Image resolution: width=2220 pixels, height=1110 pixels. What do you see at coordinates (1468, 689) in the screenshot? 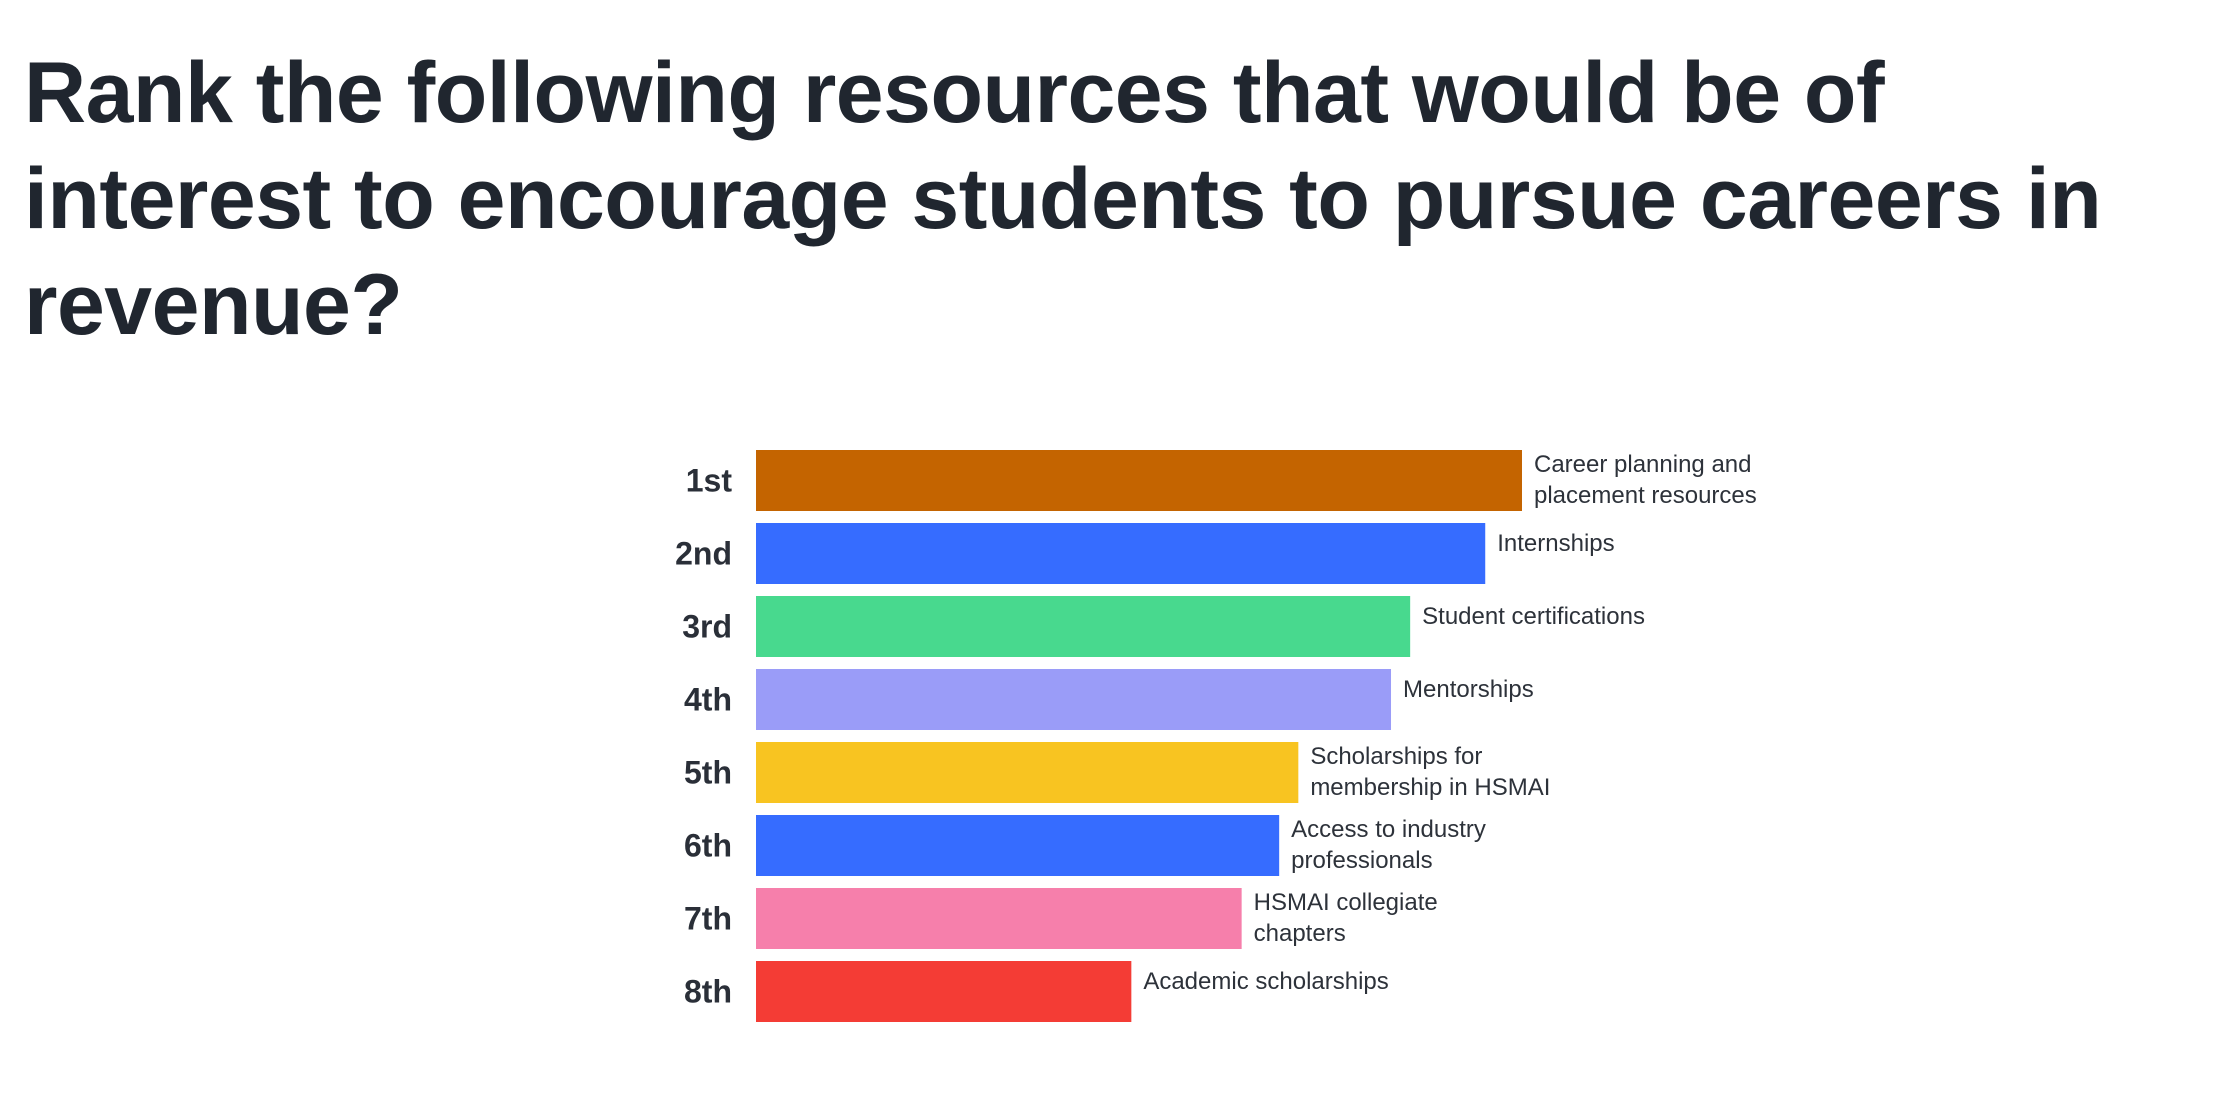
I see `bar-label: Mentorships` at bounding box center [1468, 689].